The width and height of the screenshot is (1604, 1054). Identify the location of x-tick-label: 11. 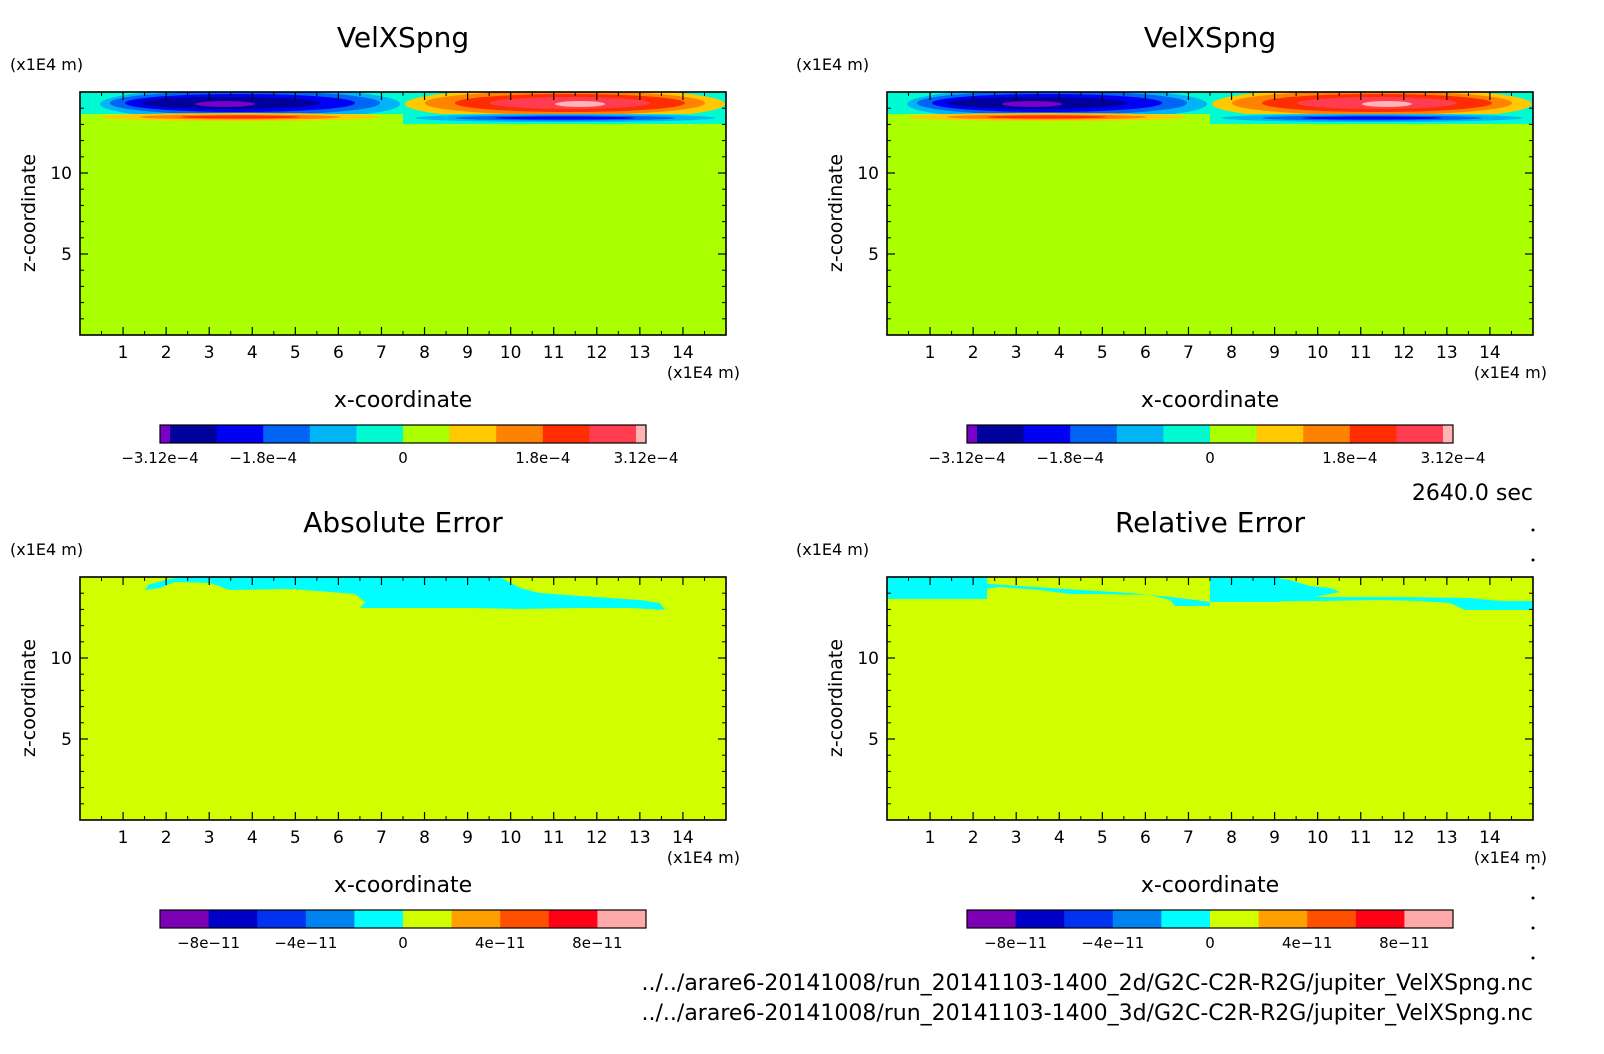
(554, 353).